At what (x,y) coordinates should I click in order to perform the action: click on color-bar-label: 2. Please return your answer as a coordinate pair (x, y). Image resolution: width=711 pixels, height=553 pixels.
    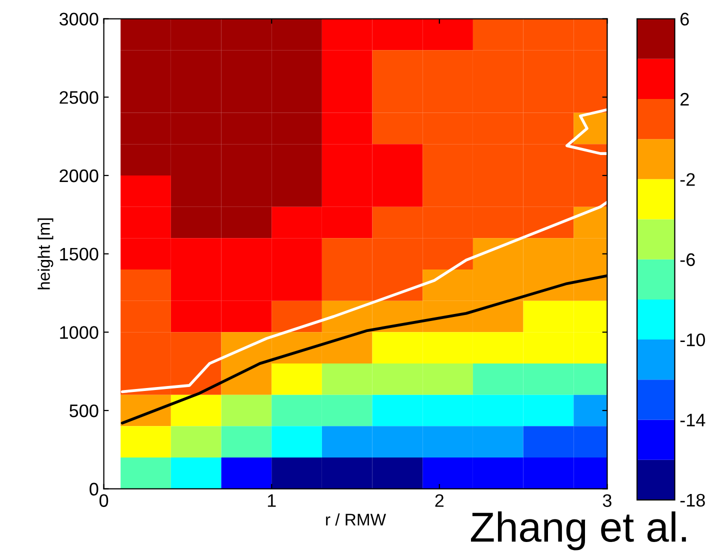
    Looking at the image, I should click on (684, 99).